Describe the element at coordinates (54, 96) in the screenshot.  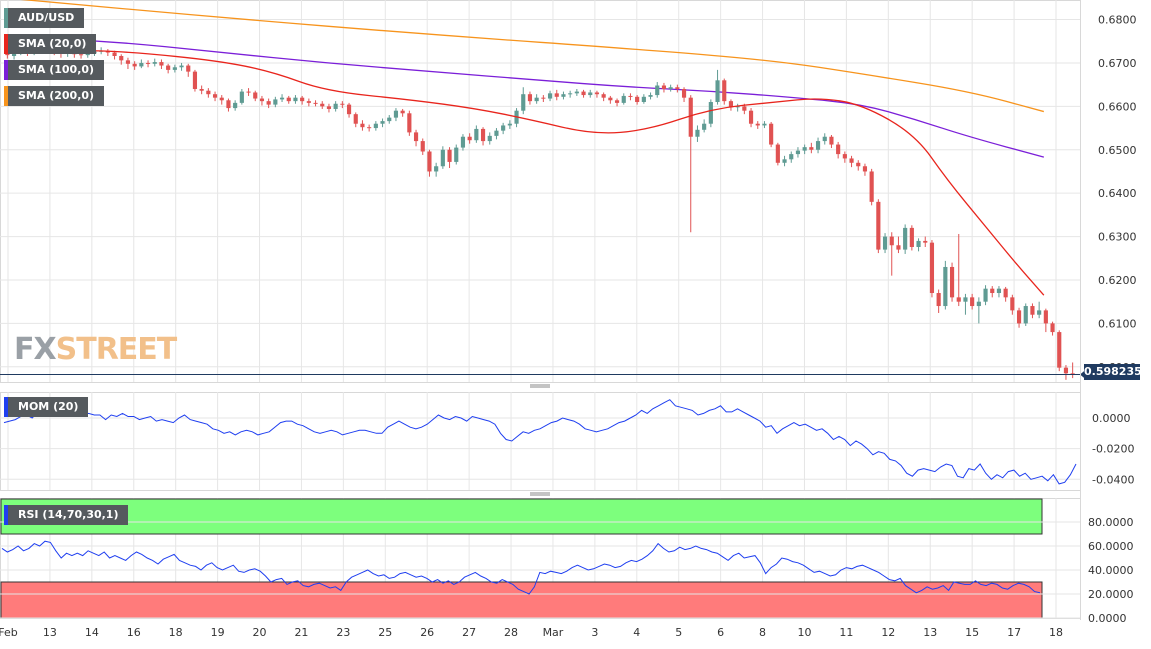
I see `legend-sma200: SMA (200,0)` at that location.